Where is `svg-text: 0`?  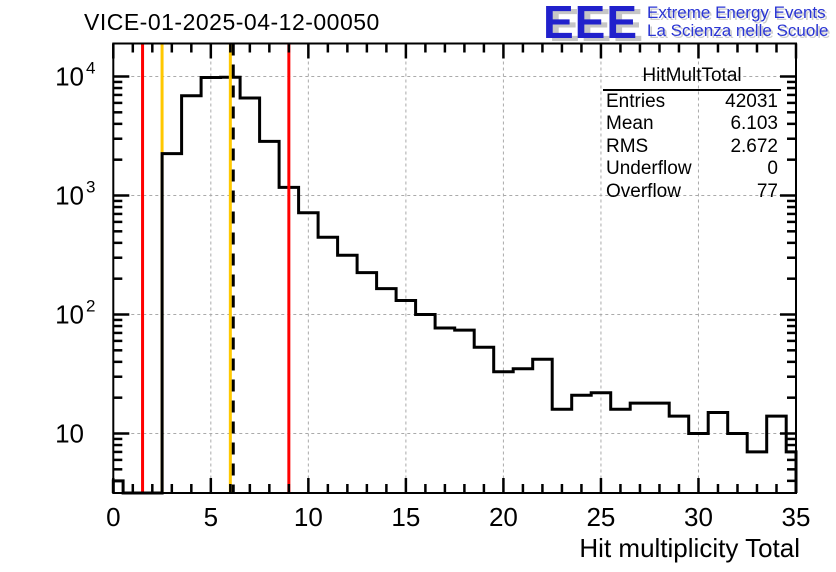
svg-text: 0 is located at coordinates (113, 517).